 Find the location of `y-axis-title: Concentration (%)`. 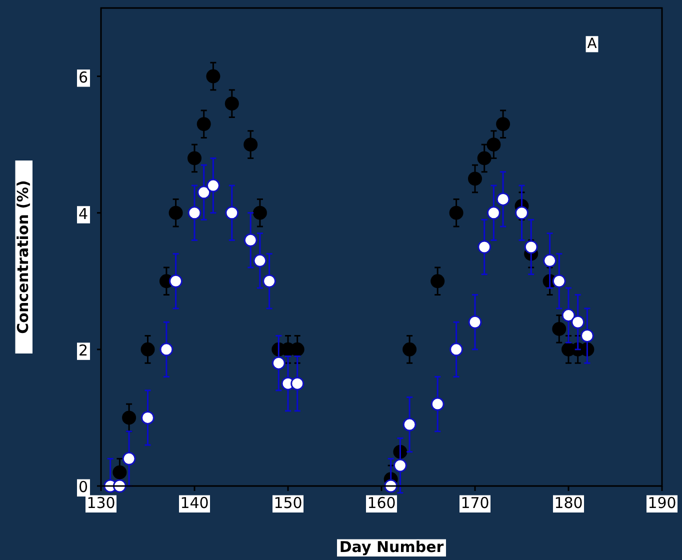

y-axis-title: Concentration (%) is located at coordinates (23, 257).